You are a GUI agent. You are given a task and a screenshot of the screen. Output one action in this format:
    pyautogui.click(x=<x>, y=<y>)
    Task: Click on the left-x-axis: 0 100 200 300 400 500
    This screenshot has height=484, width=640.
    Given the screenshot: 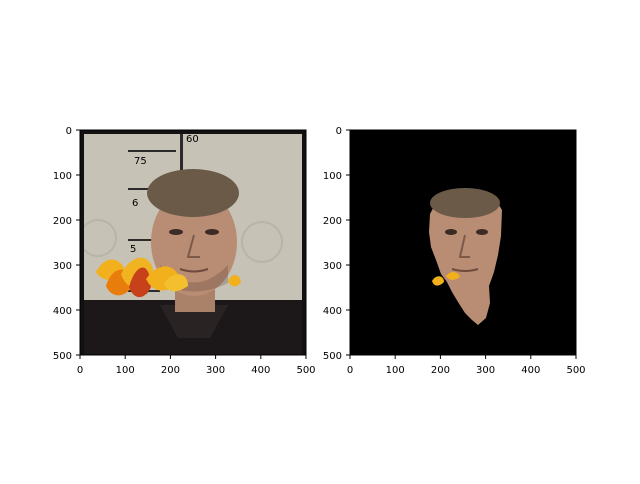 What is the action you would take?
    pyautogui.click(x=196, y=365)
    